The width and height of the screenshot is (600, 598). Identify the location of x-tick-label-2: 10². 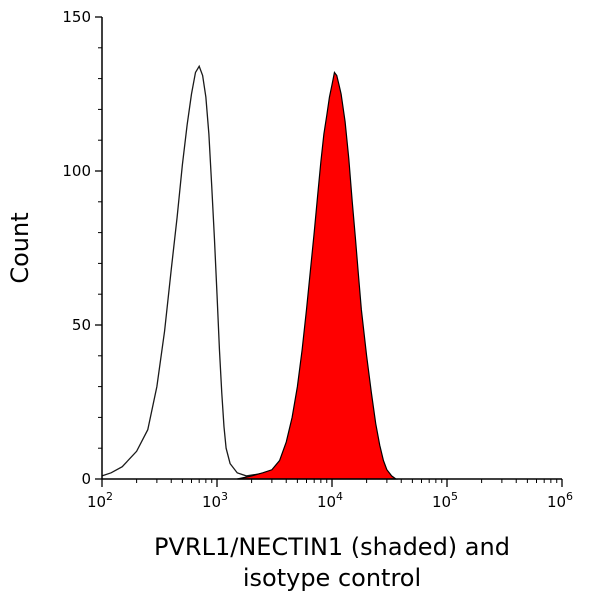
(100, 500).